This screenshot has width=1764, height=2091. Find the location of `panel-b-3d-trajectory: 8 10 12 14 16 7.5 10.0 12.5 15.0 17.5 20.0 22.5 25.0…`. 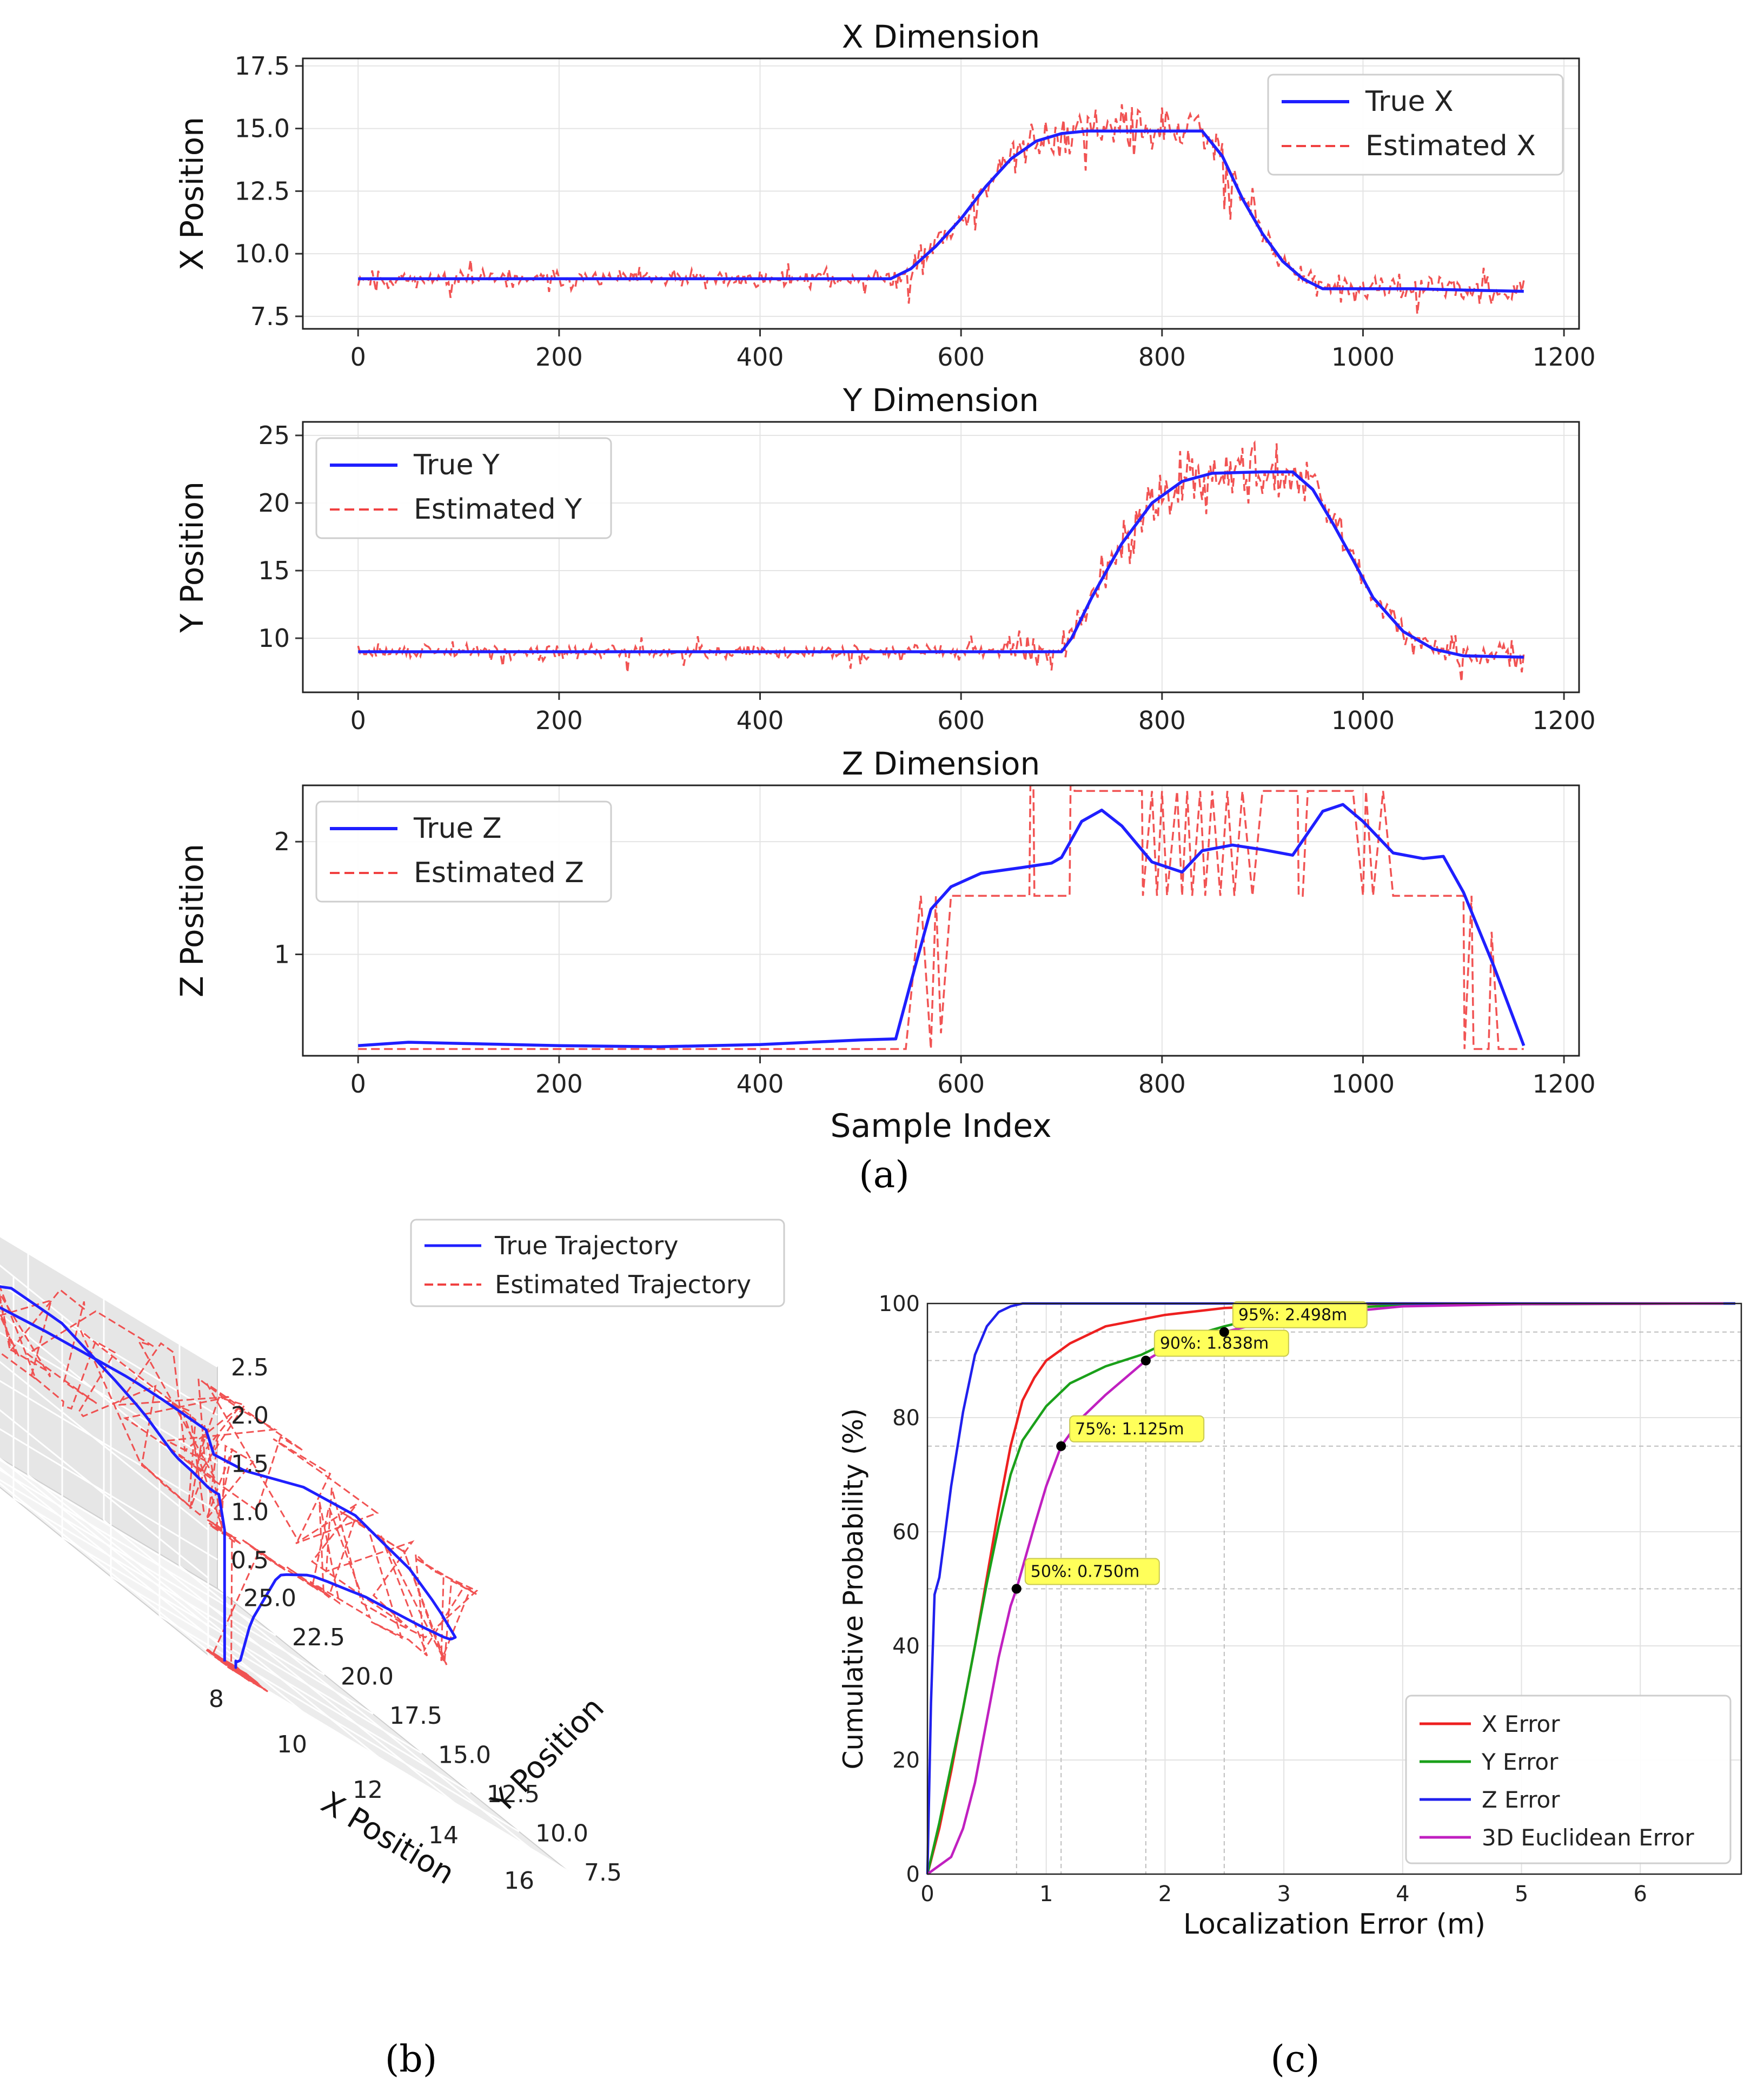

panel-b-3d-trajectory: 8 10 12 14 16 7.5 10.0 12.5 15.0 17.5 20.0 22.5 25.0… is located at coordinates (392, 1557).